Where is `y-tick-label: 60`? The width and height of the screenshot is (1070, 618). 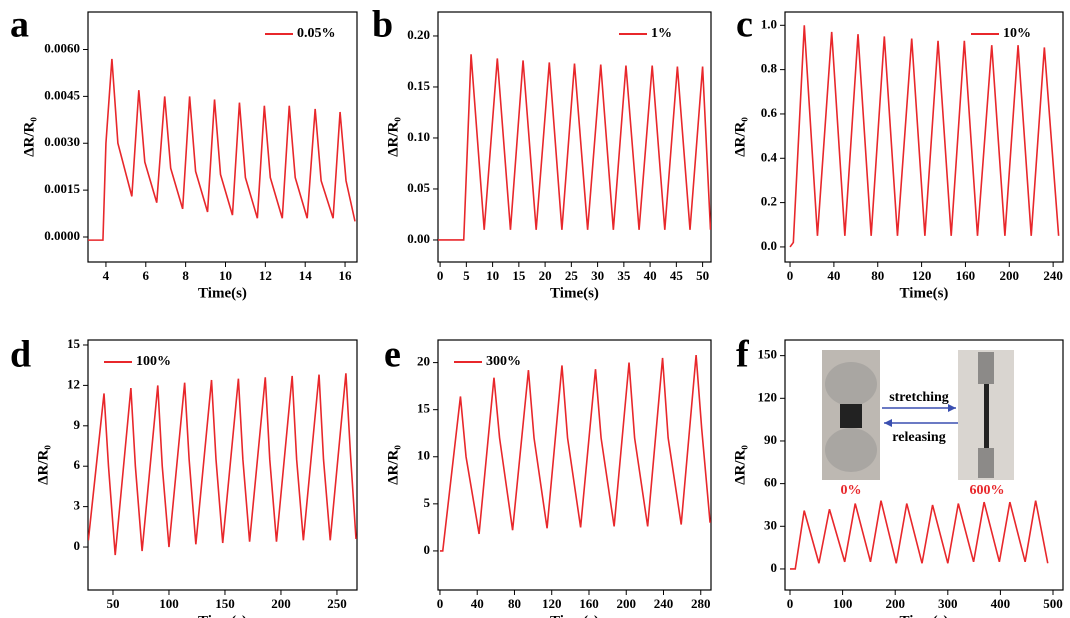 y-tick-label: 60 is located at coordinates (770, 482).